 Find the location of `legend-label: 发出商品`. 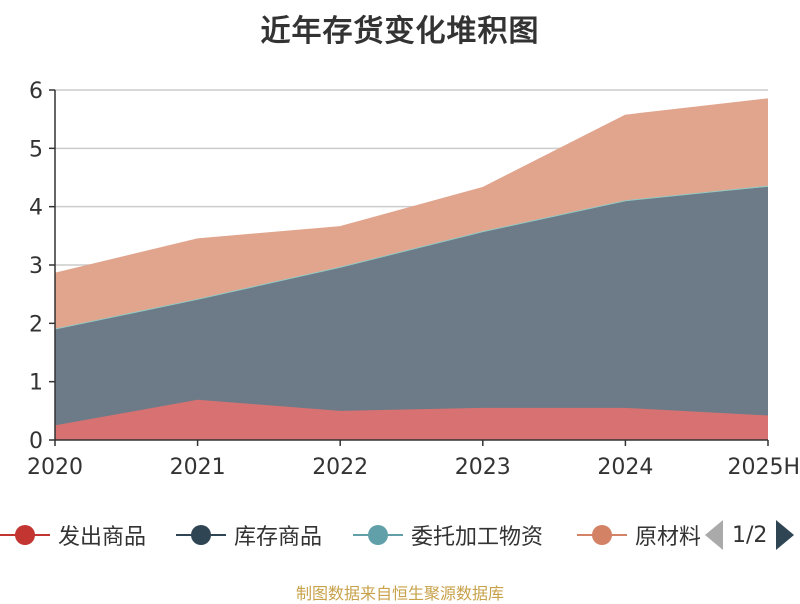

legend-label: 发出商品 is located at coordinates (102, 537).